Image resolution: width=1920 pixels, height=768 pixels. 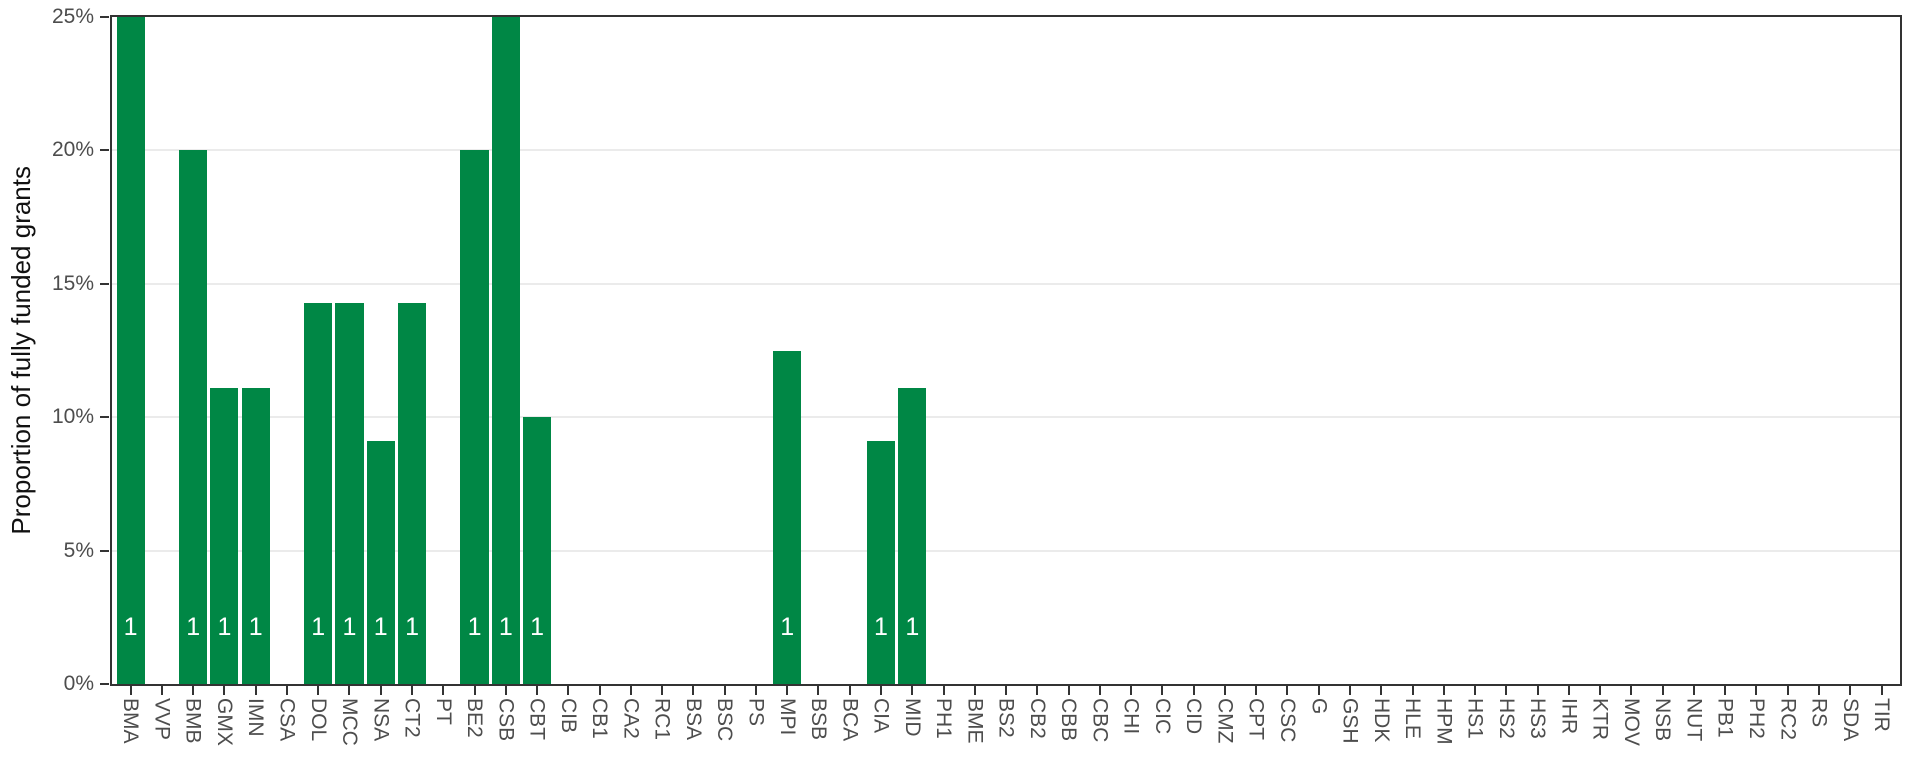 What do you see at coordinates (881, 690) in the screenshot?
I see `x-tick-cia` at bounding box center [881, 690].